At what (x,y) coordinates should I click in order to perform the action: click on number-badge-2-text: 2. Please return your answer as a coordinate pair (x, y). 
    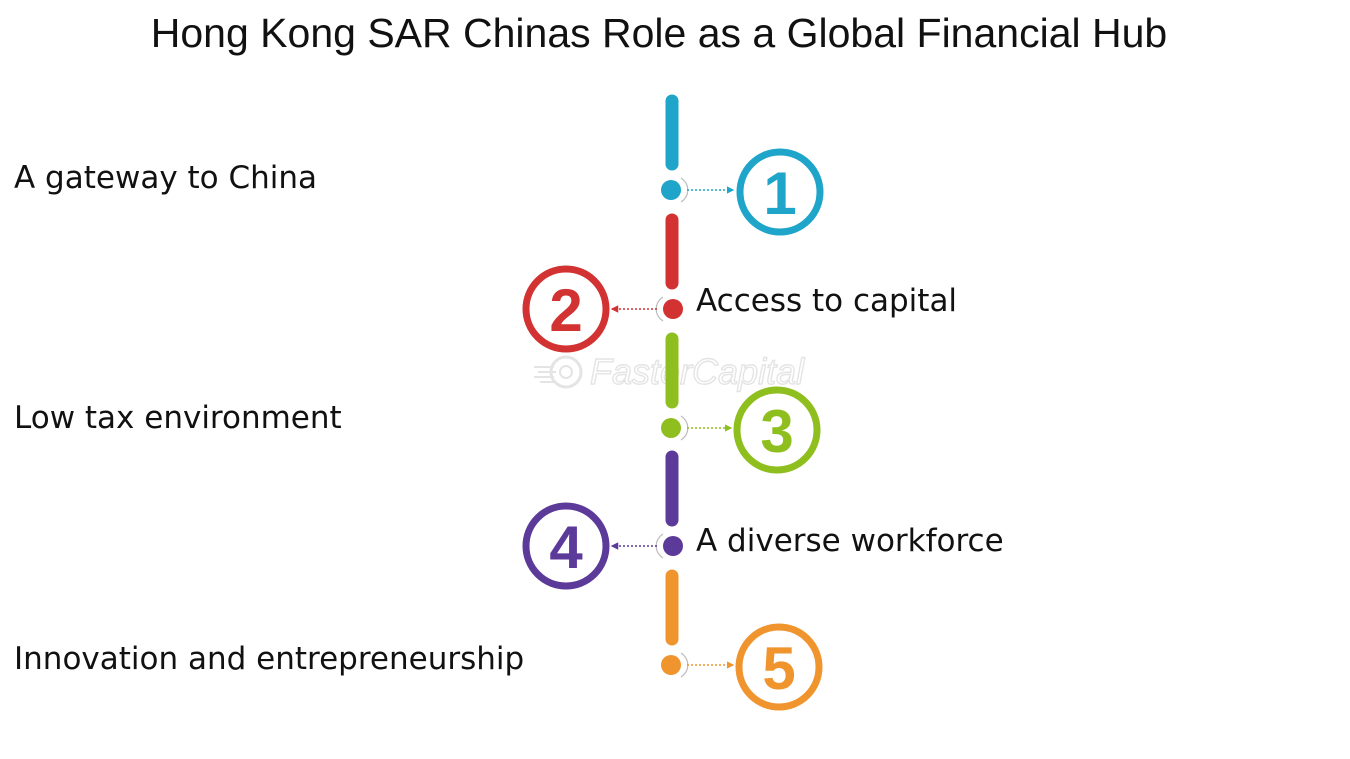
    Looking at the image, I should click on (565, 310).